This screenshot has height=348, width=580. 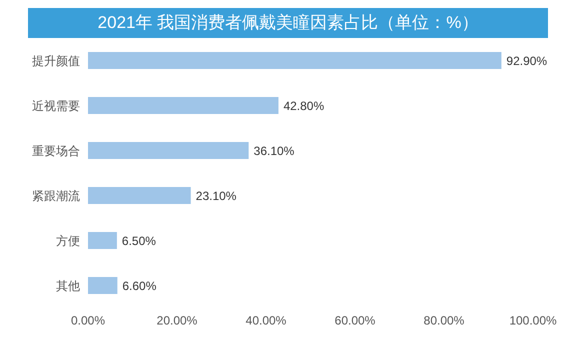 What do you see at coordinates (88, 321) in the screenshot?
I see `x-tick-label: 0.00%` at bounding box center [88, 321].